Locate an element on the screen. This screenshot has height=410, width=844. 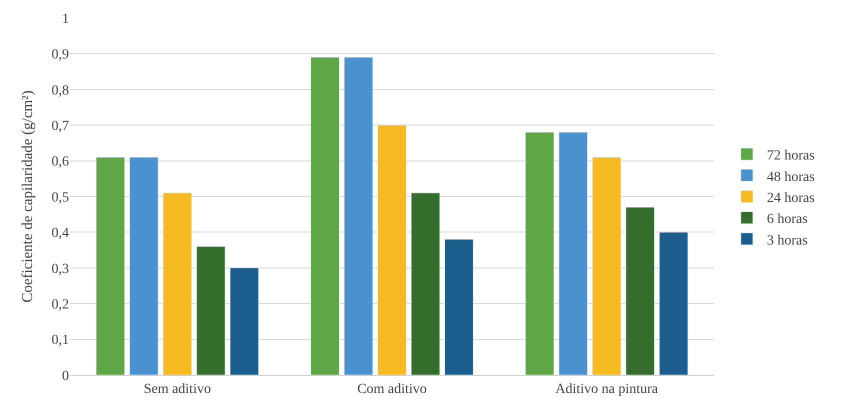
x-tick-label: Aditivo na pintura is located at coordinates (607, 389).